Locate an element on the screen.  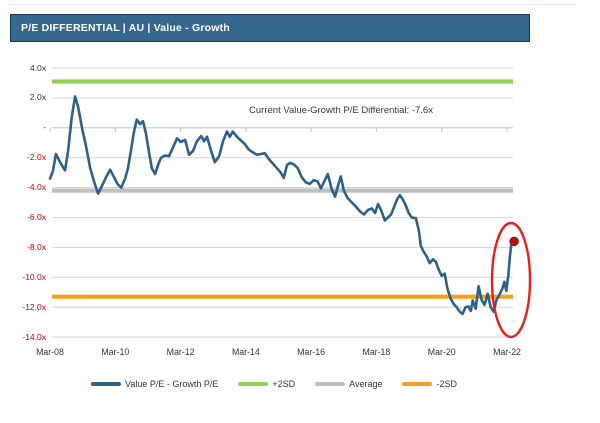
y-tick-label: -6.0x is located at coordinates (36, 217).